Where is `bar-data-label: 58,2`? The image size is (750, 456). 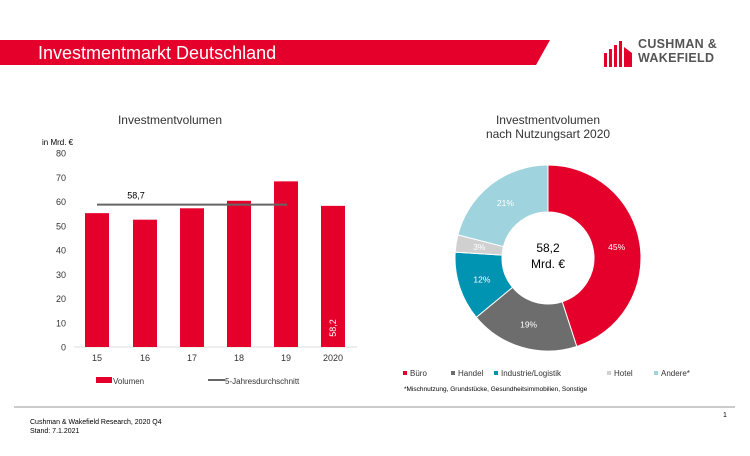
bar-data-label: 58,2 is located at coordinates (333, 328).